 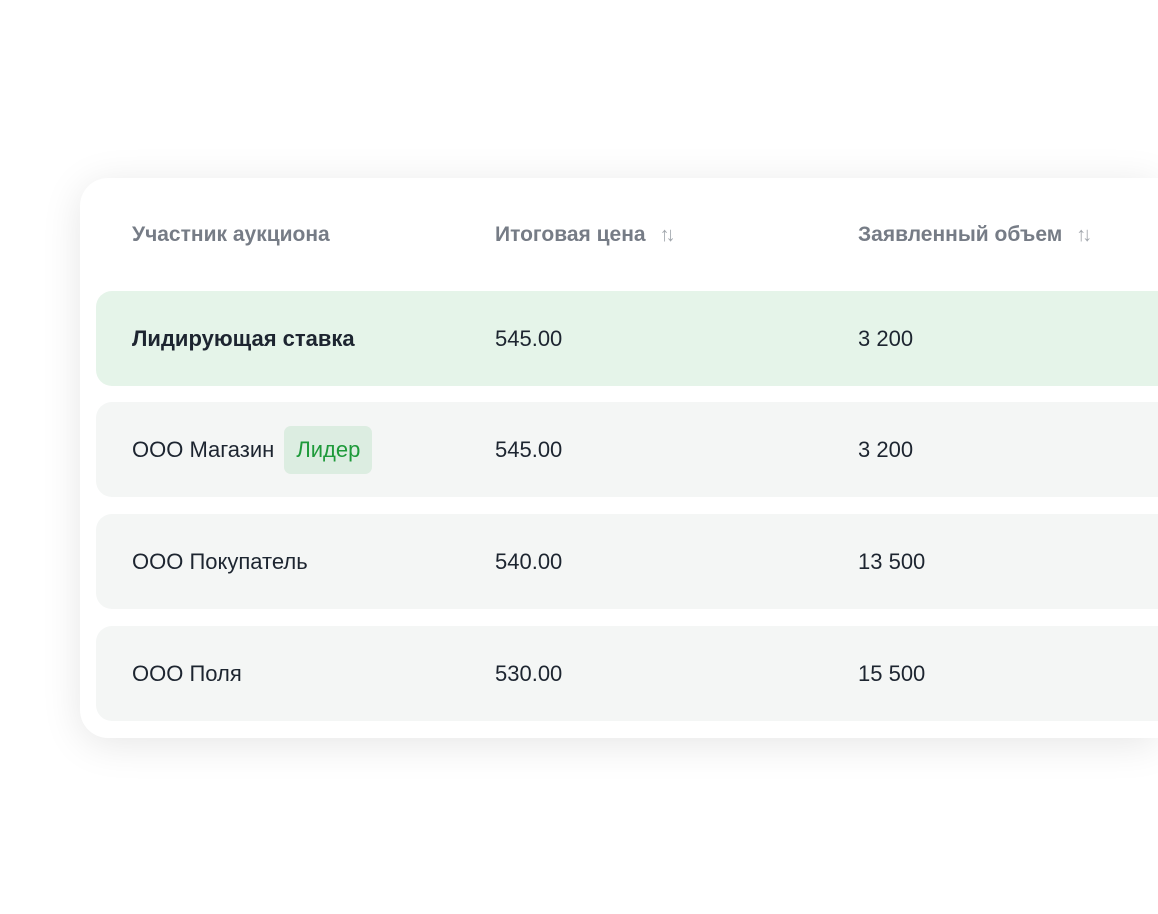 I want to click on participant-cell: ООО Поля, so click(x=187, y=673).